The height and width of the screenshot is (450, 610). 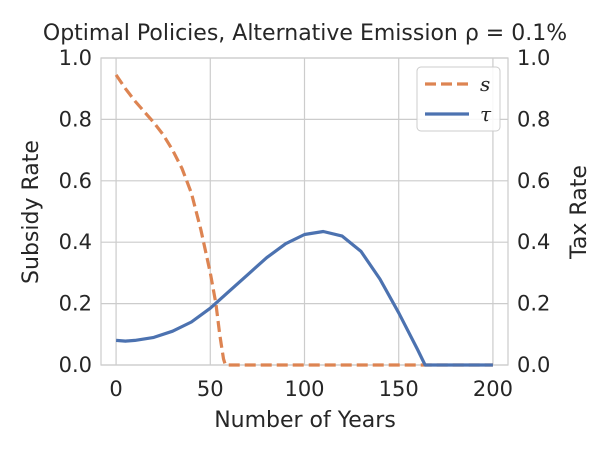 I want to click on right-tick-label: 1.0, so click(x=533, y=58).